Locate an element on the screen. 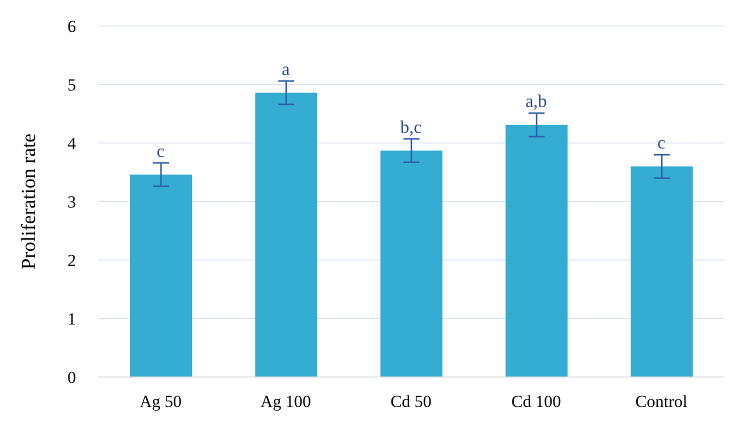  annotation: a,b is located at coordinates (536, 101).